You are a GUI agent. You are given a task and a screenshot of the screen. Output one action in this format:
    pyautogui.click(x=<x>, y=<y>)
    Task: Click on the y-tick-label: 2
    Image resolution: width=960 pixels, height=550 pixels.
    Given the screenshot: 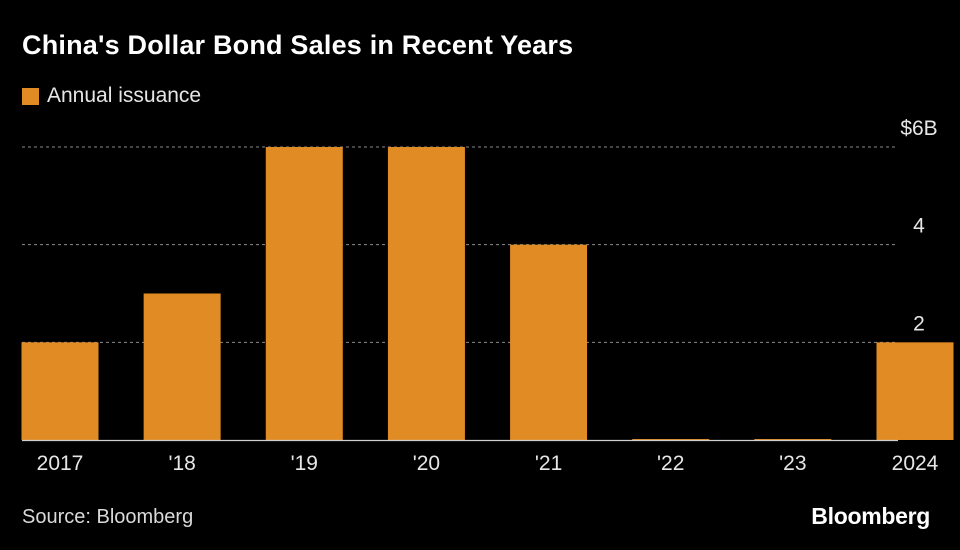 What is the action you would take?
    pyautogui.click(x=919, y=323)
    